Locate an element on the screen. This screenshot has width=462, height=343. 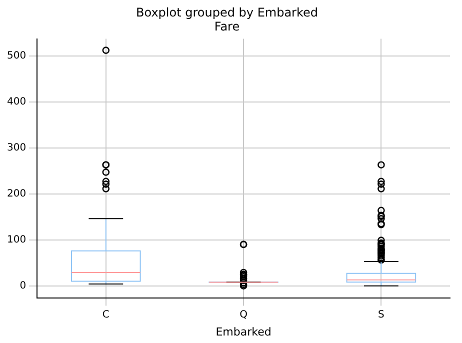
y-tick-label: 500 is located at coordinates (16, 56).